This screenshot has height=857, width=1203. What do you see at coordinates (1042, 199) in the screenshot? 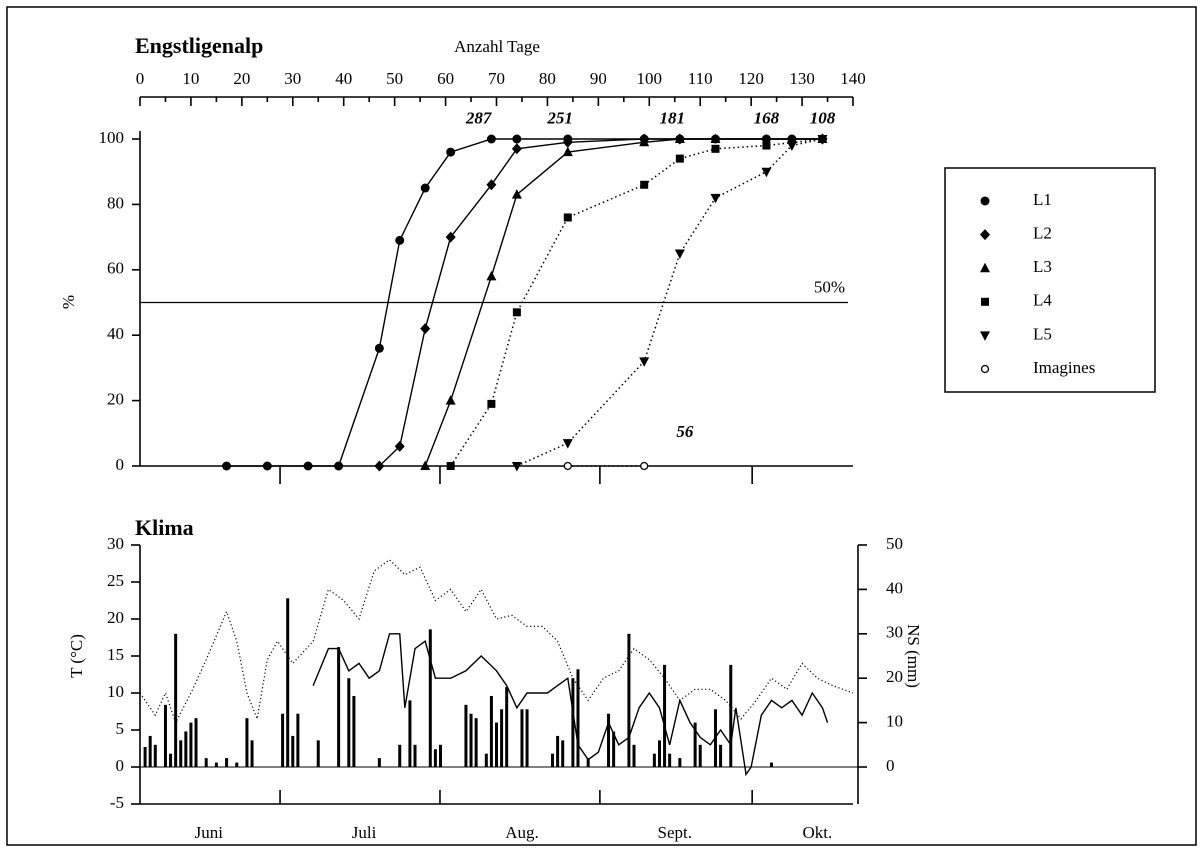
I see `legend-label: L1` at bounding box center [1042, 199].